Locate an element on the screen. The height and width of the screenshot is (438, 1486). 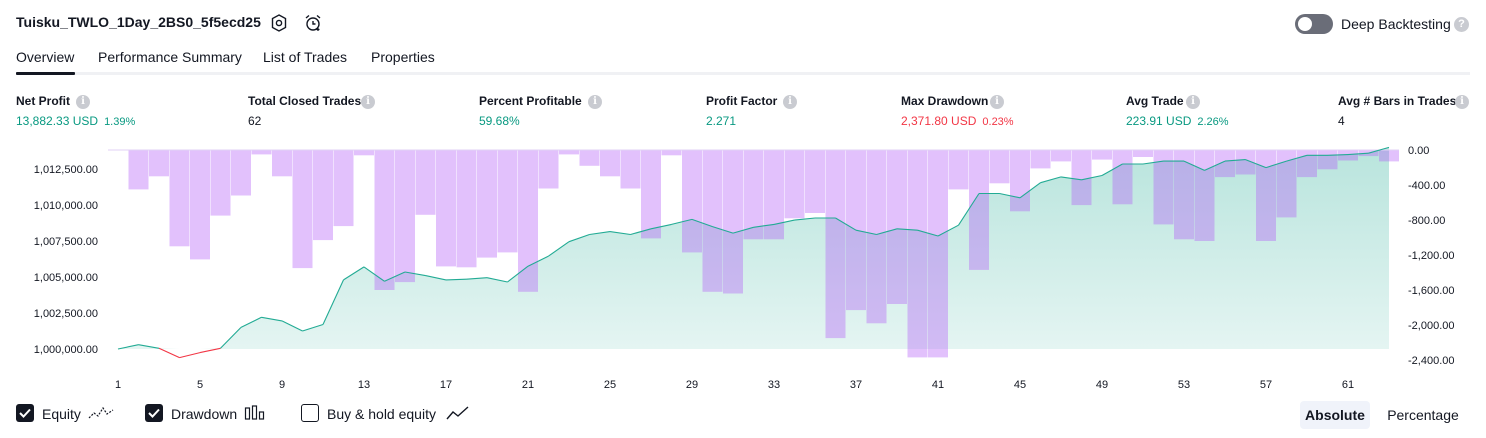
right-axis-tick-label: -400.00 is located at coordinates (1426, 186).